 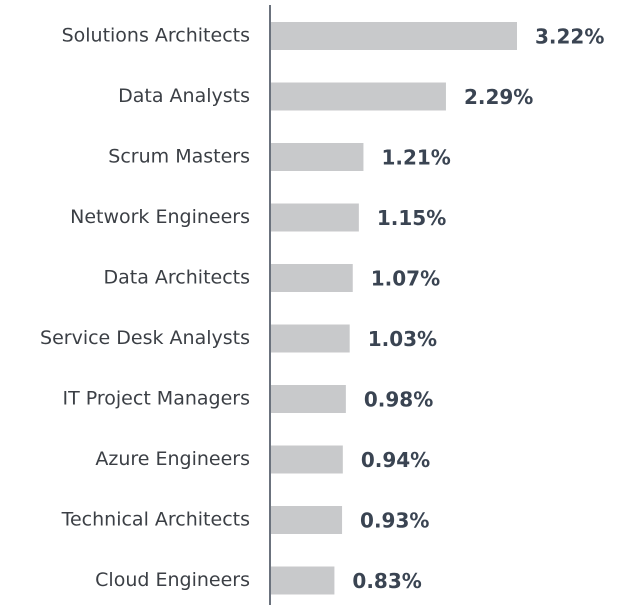 I want to click on category-label: Service Desk Analysts, so click(x=145, y=338).